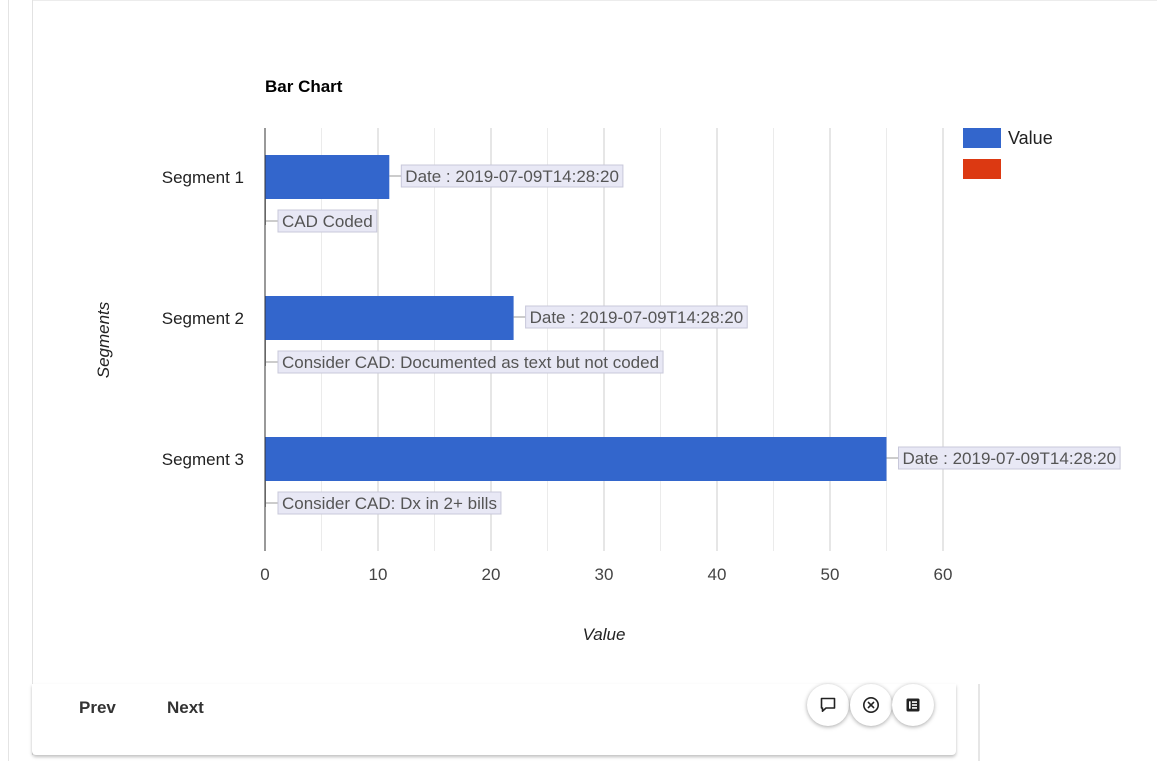 The height and width of the screenshot is (761, 1157). What do you see at coordinates (103, 339) in the screenshot?
I see `y-axis-title: Segments` at bounding box center [103, 339].